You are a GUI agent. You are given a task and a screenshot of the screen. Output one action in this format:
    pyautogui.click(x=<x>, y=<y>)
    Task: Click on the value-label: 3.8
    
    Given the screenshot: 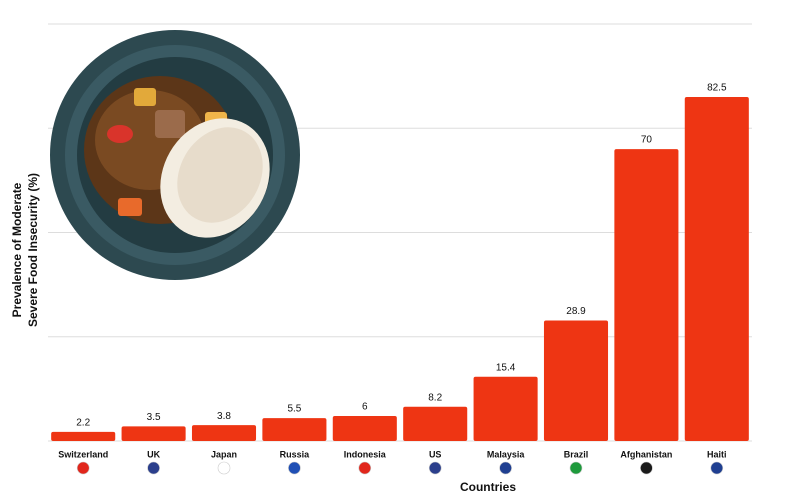 What is the action you would take?
    pyautogui.click(x=224, y=416)
    